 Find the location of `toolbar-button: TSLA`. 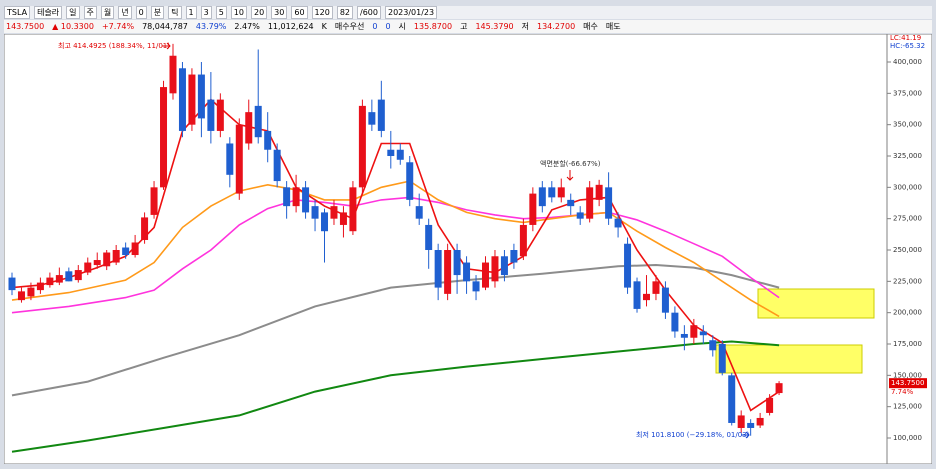

toolbar-button: TSLA is located at coordinates (17, 12).